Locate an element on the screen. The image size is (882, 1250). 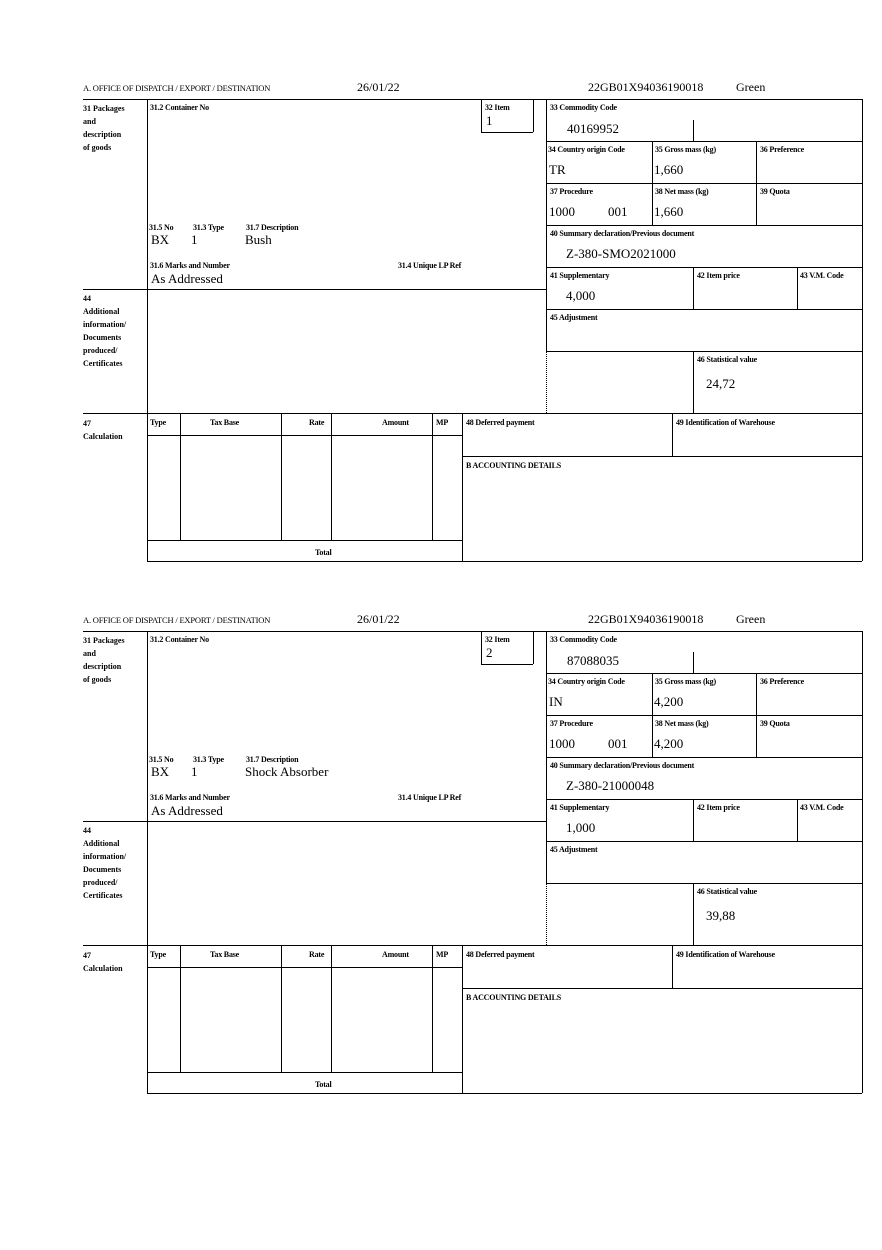
calc-col-header: MP is located at coordinates (442, 954).